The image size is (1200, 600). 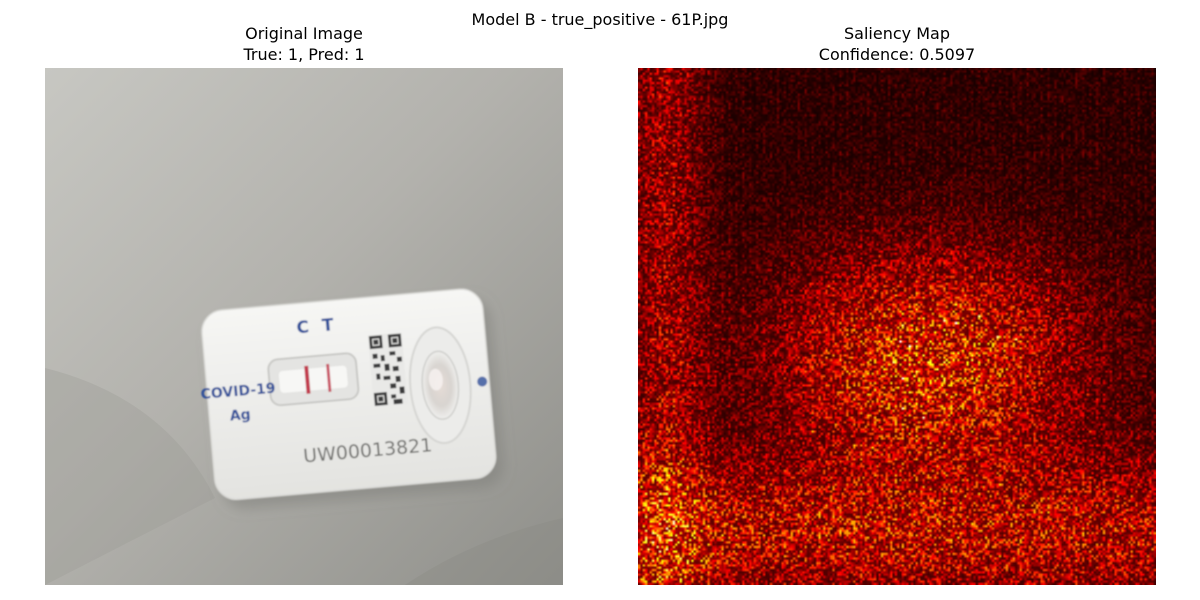 What do you see at coordinates (240, 416) in the screenshot?
I see `ag-label: Ag` at bounding box center [240, 416].